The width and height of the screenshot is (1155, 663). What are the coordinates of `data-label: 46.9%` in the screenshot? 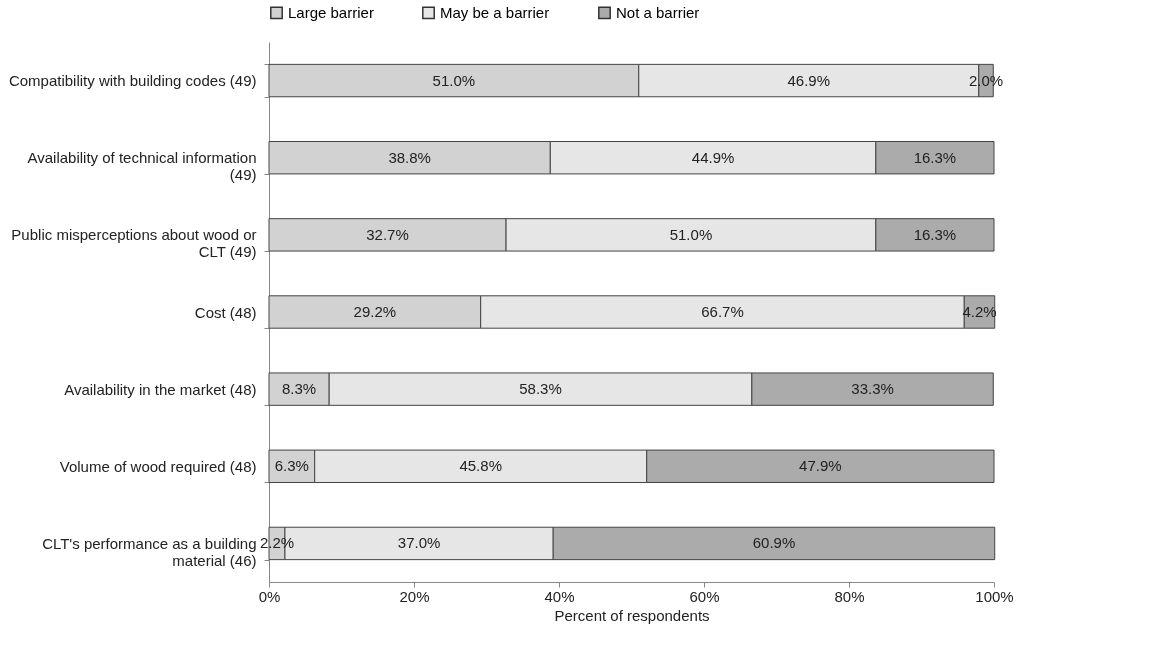 It's located at (809, 80).